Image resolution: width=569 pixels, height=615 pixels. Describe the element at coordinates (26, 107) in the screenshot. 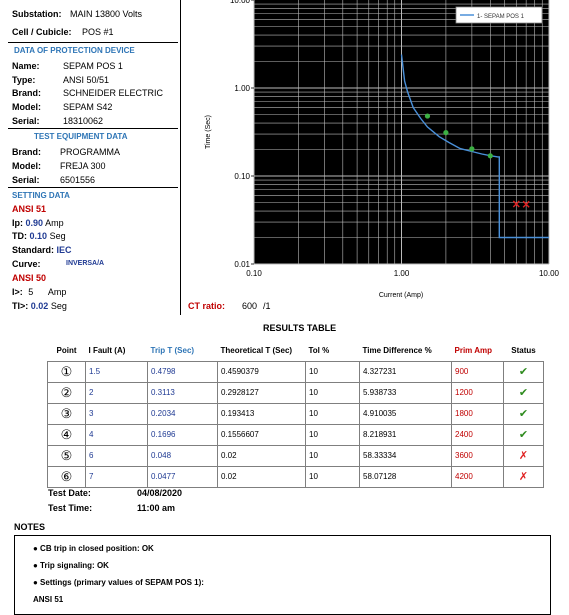

I see `protection-model-label: Model:` at that location.